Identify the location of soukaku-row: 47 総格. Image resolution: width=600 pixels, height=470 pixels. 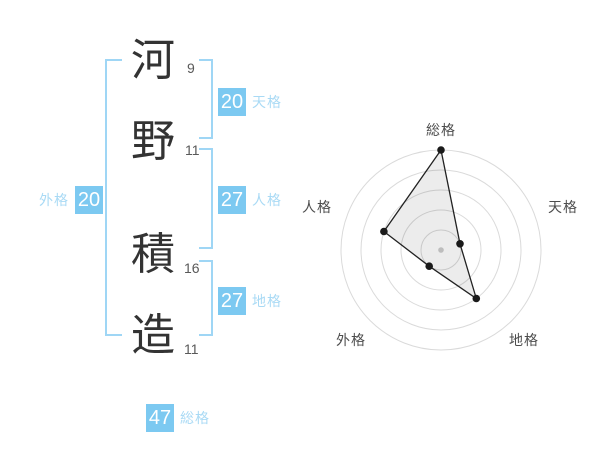
(178, 418).